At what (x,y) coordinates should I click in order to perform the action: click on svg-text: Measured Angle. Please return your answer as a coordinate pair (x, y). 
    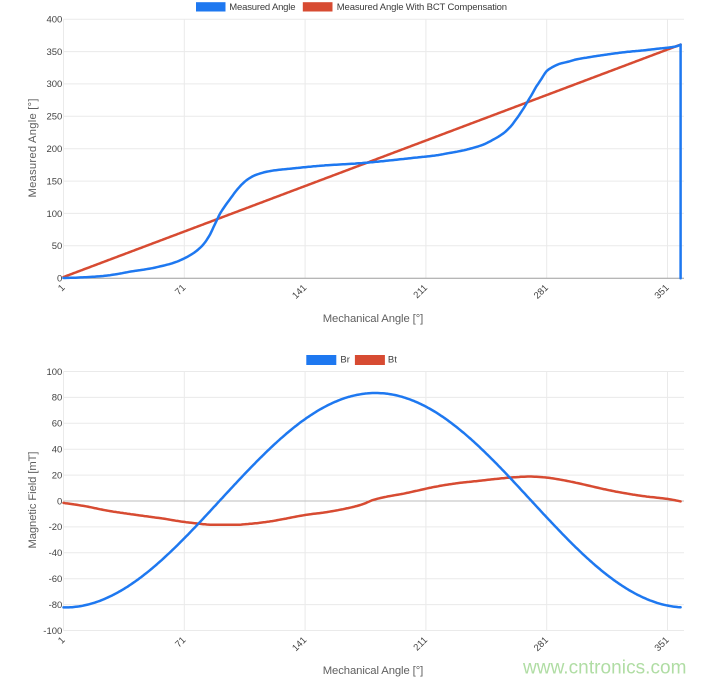
    Looking at the image, I should click on (262, 7).